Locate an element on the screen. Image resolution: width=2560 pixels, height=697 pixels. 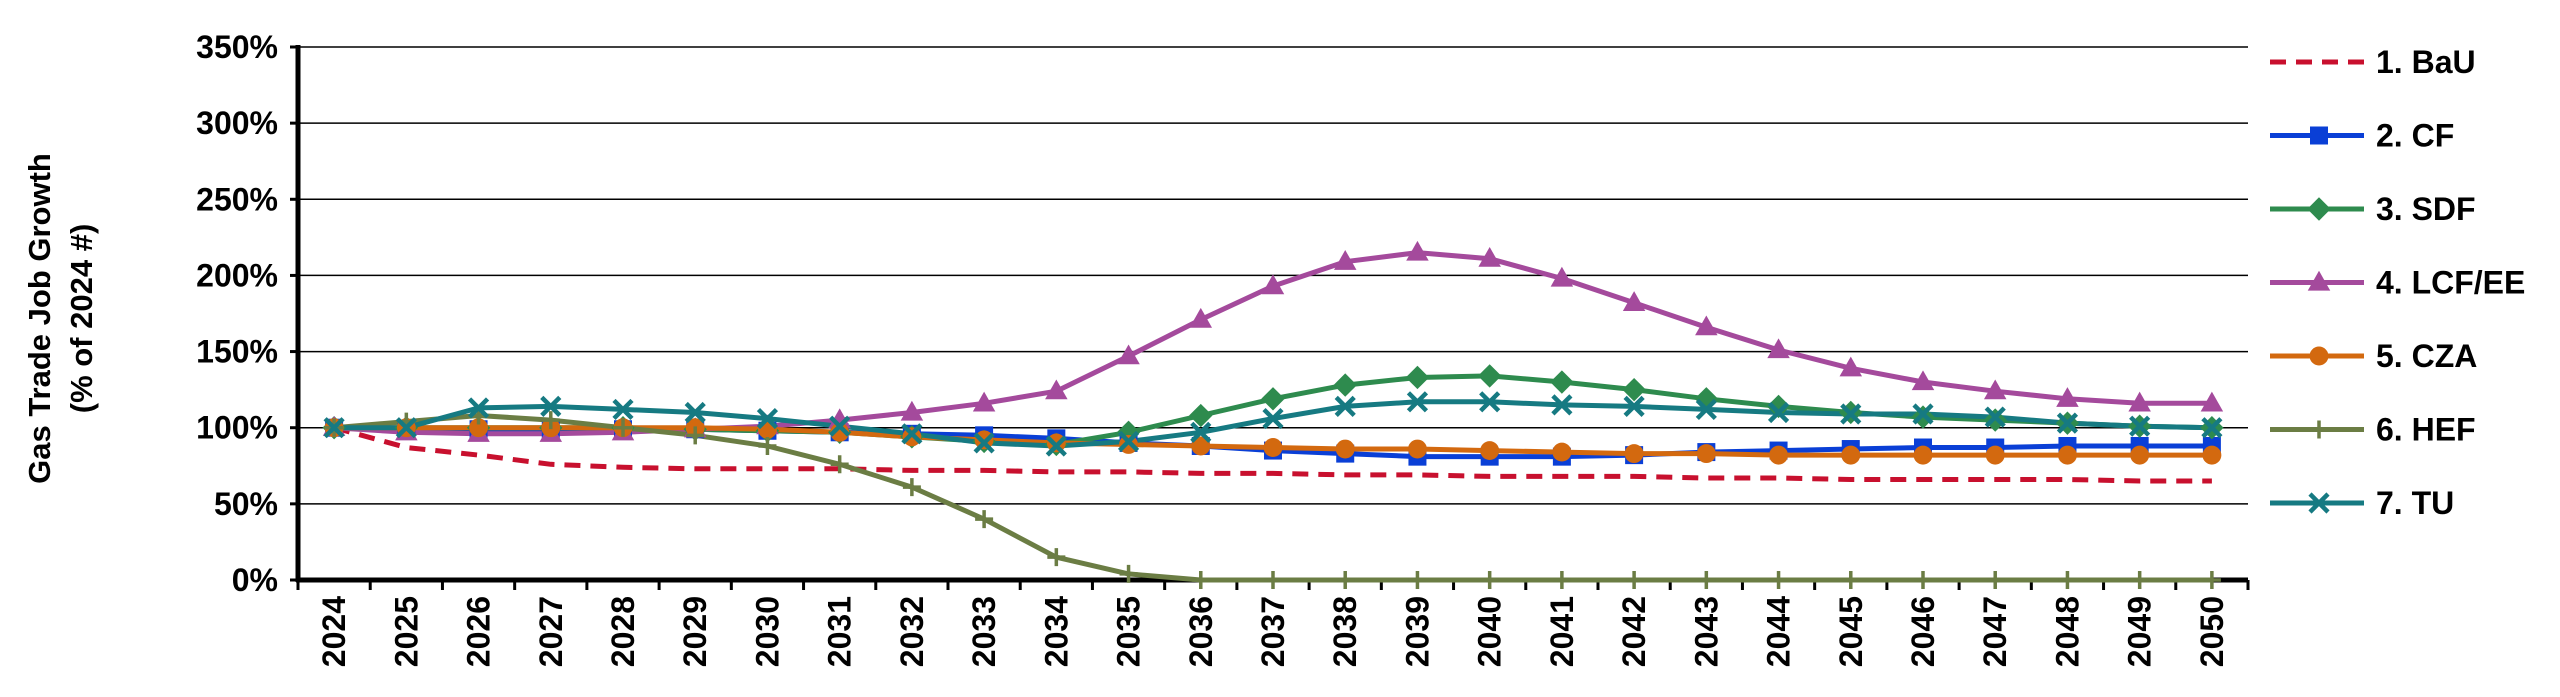
x-tick-label: 2033 is located at coordinates (984, 631).